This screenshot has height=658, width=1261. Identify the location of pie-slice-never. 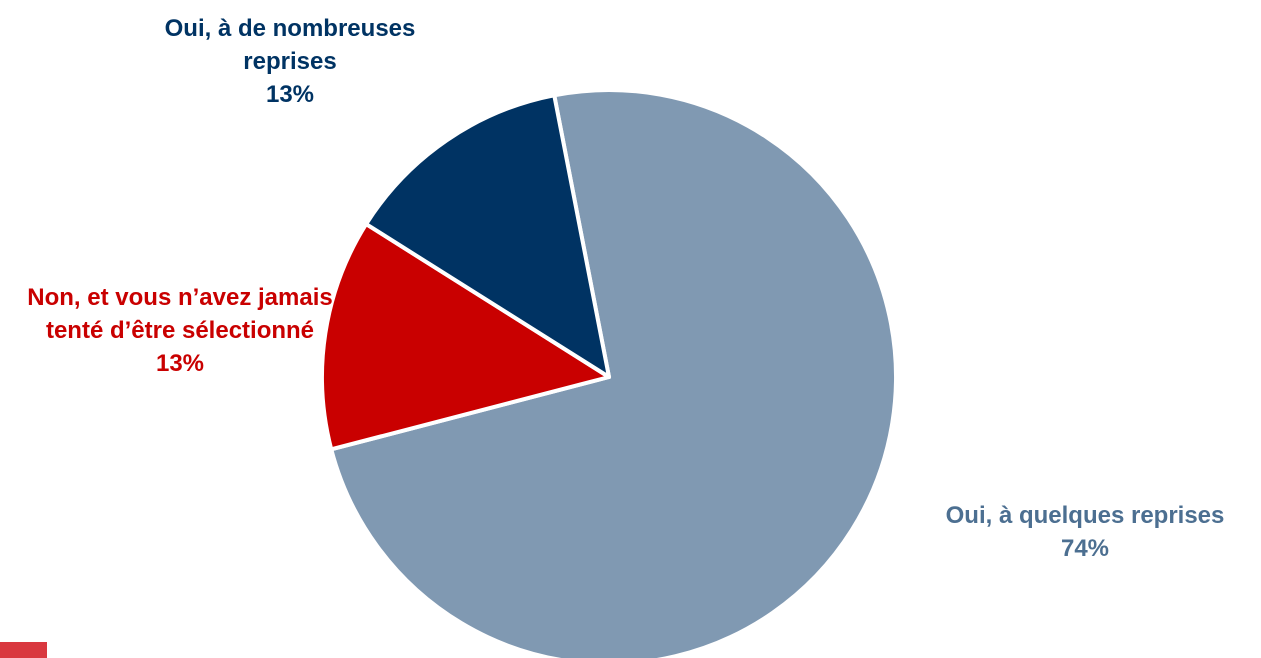
(465, 337).